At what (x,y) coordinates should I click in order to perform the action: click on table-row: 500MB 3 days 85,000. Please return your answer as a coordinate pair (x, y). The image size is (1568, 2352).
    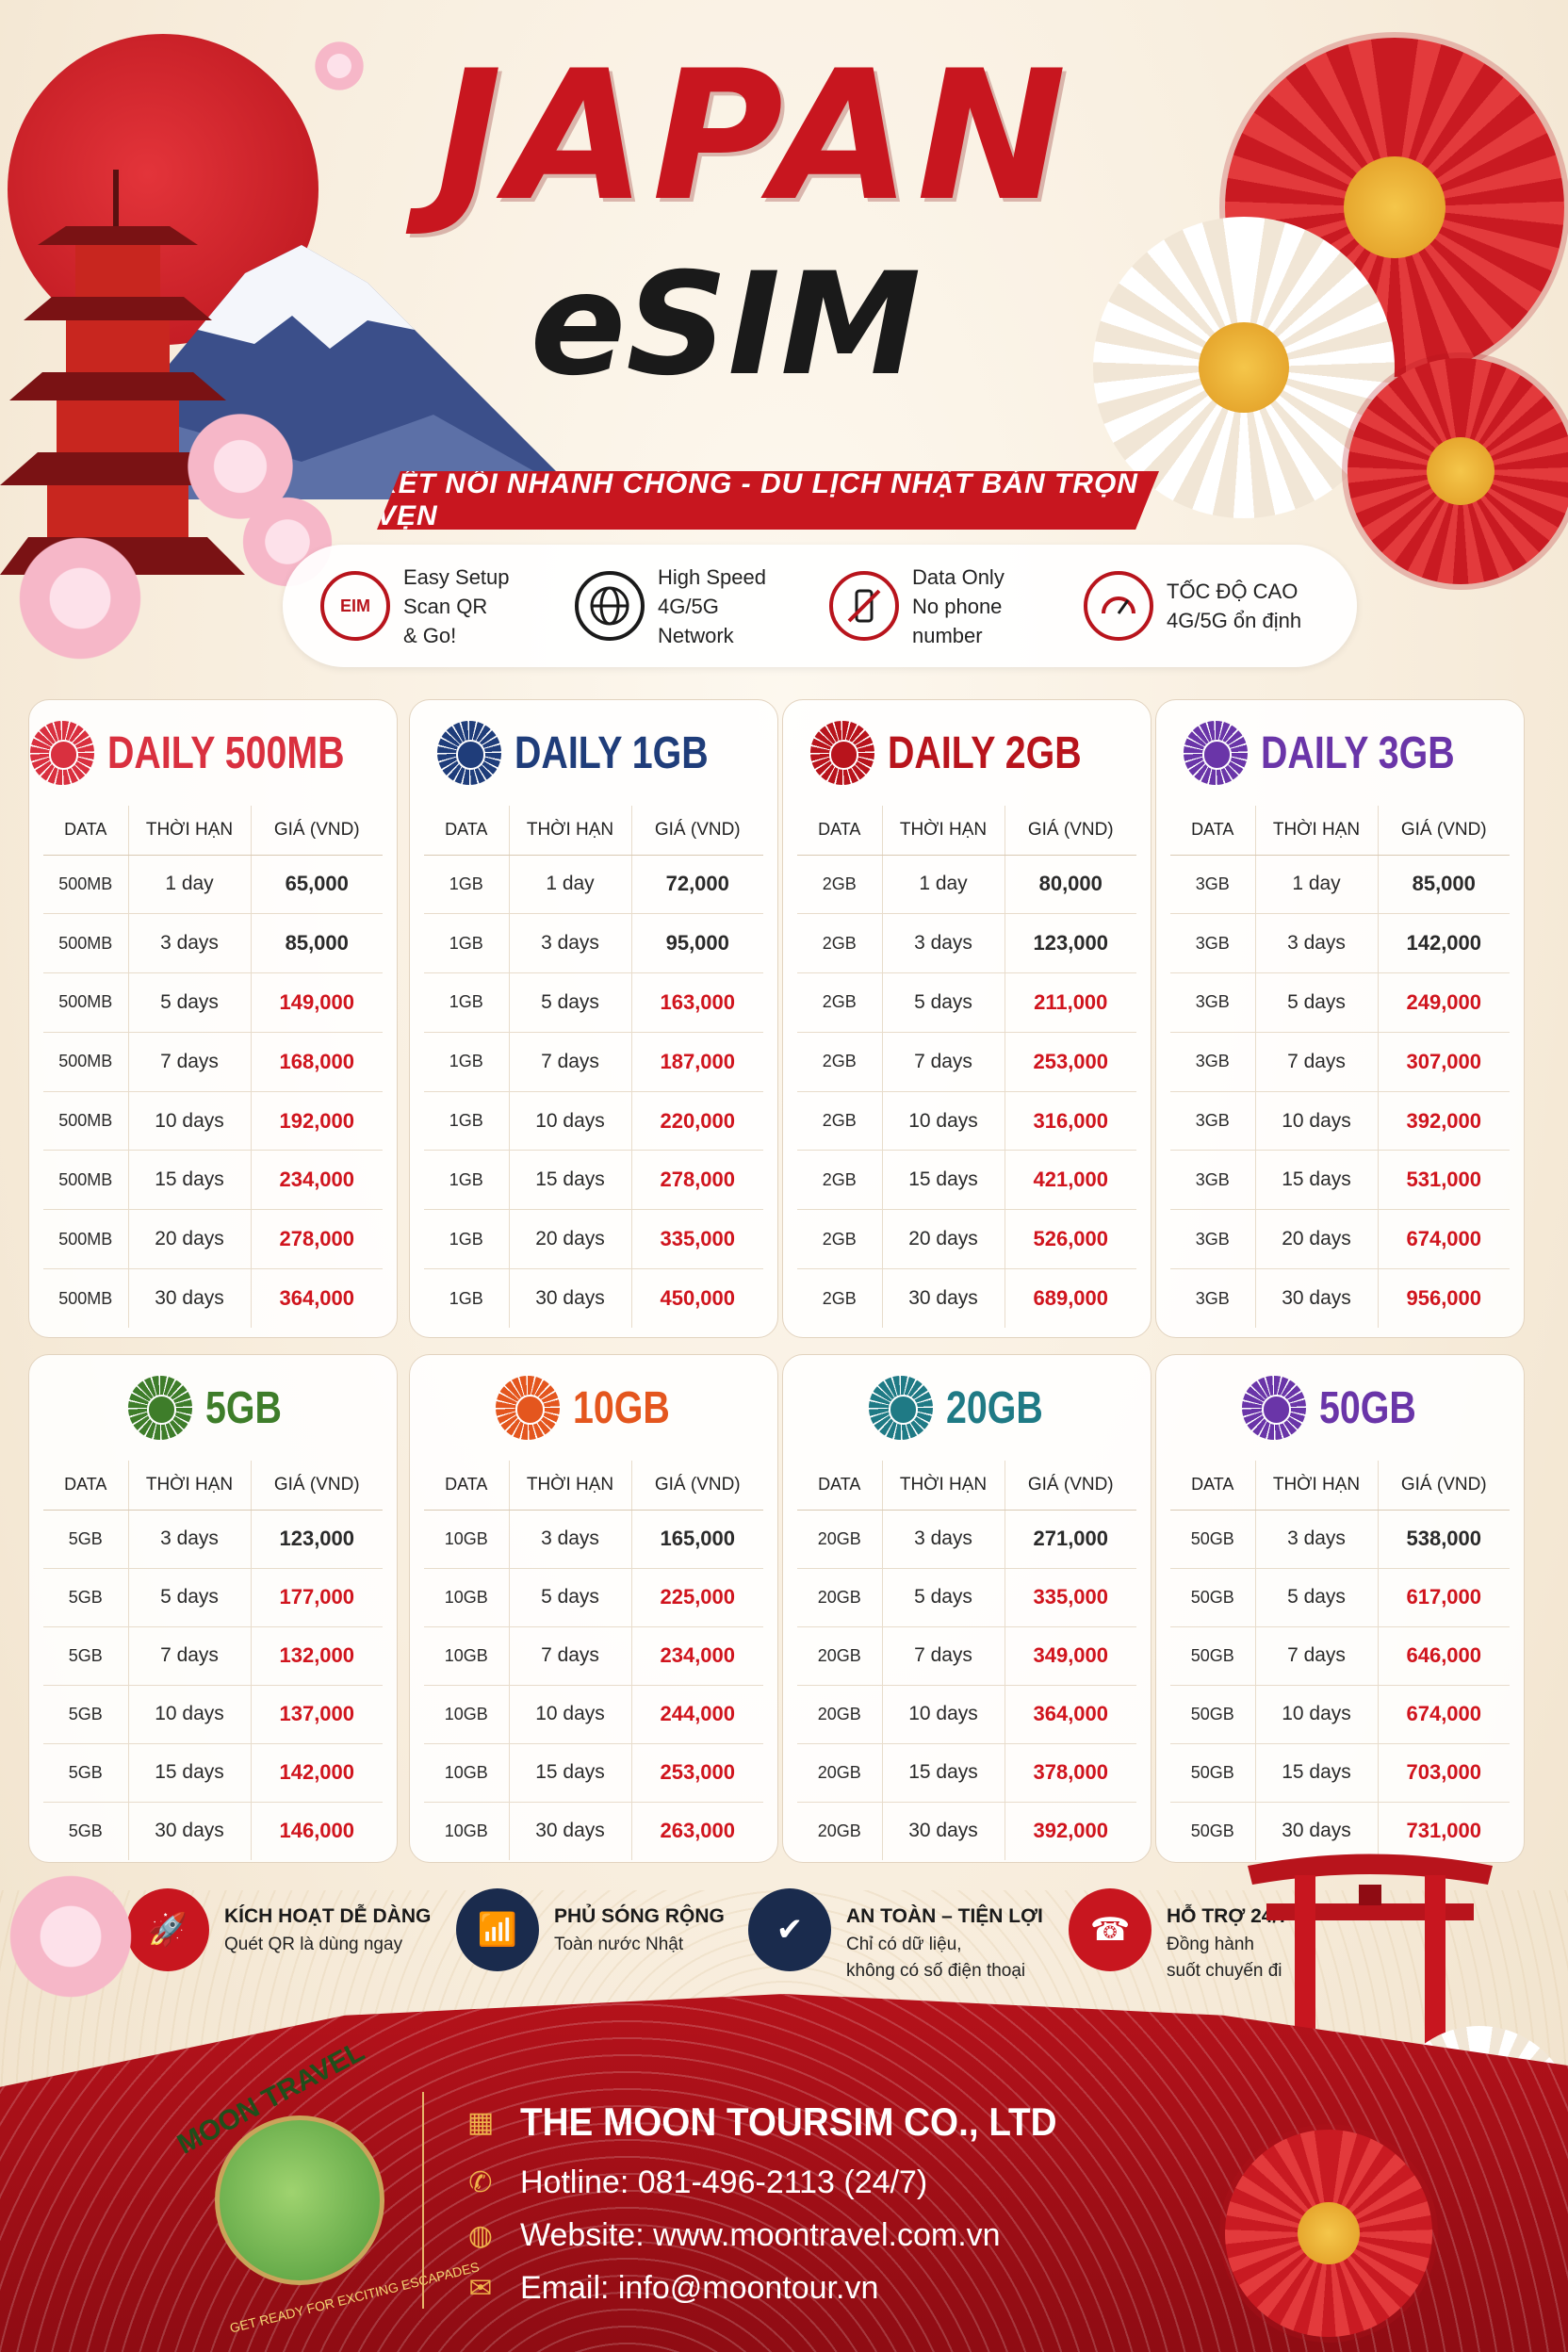
    Looking at the image, I should click on (213, 943).